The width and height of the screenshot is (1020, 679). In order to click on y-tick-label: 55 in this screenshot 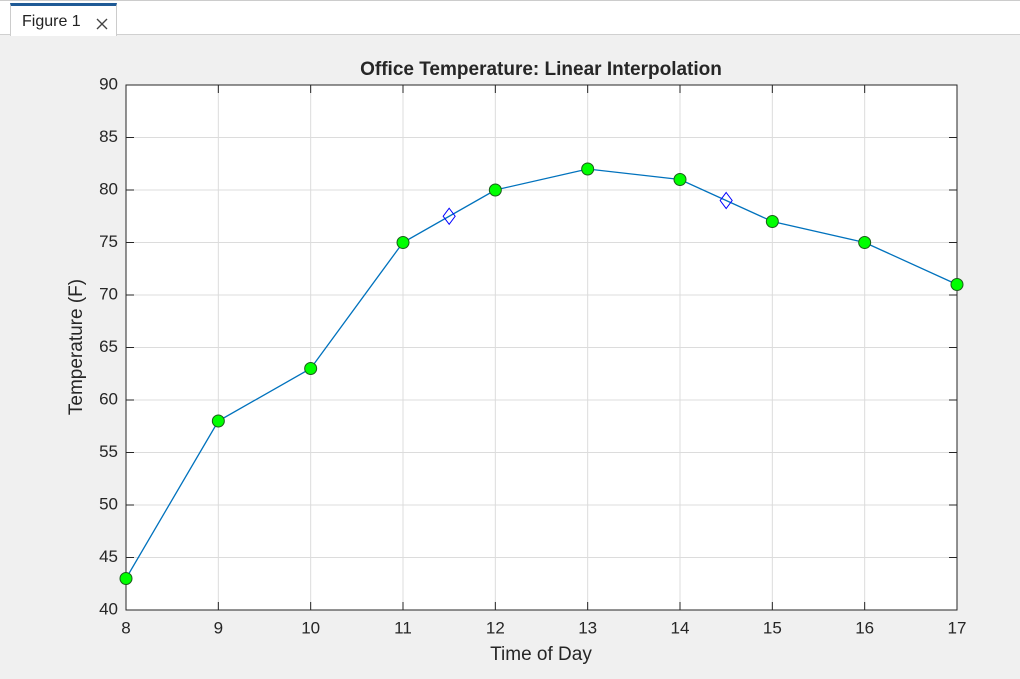, I will do `click(108, 451)`.